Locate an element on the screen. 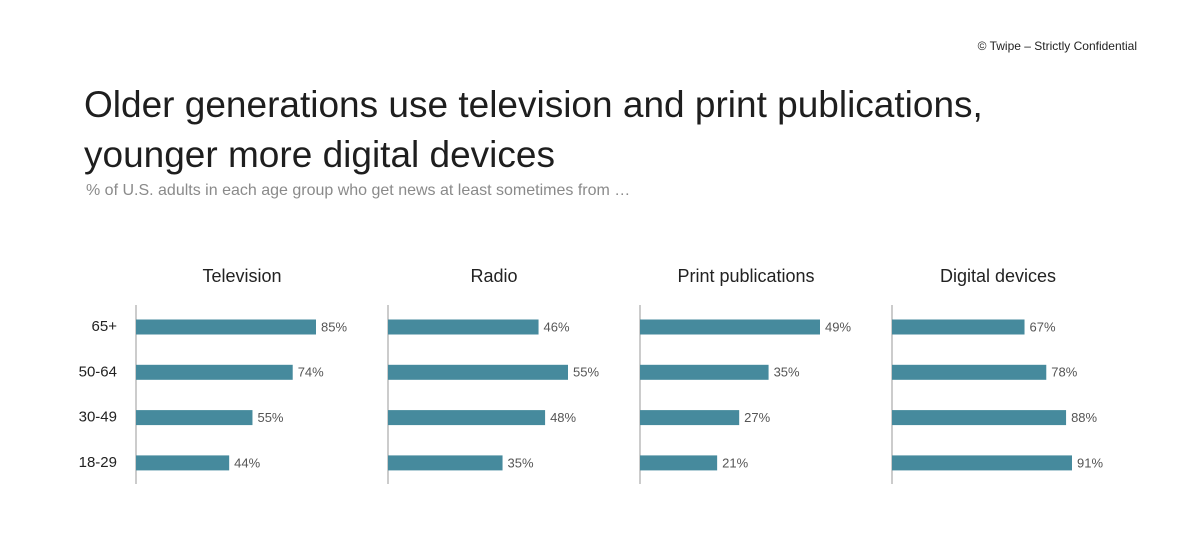 Image resolution: width=1200 pixels, height=557 pixels. value-label: 74% is located at coordinates (311, 372).